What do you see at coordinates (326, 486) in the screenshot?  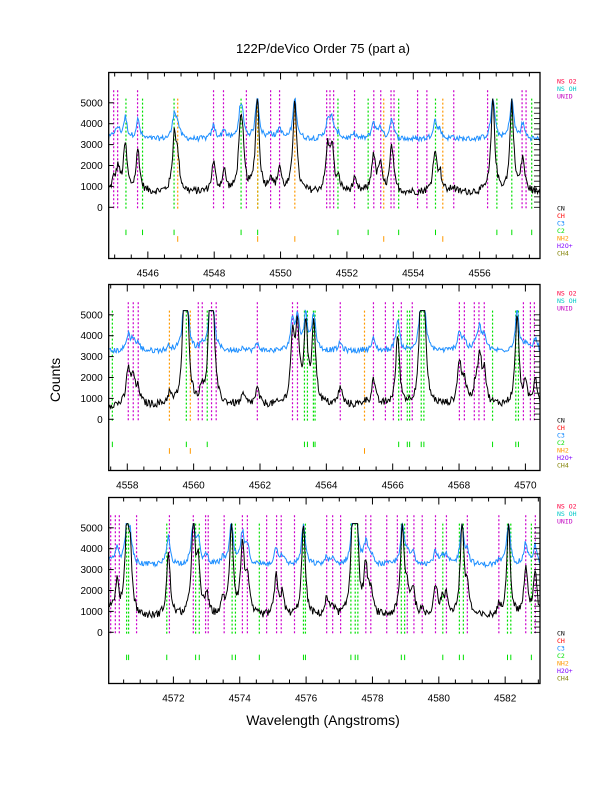 I see `x-tick-label: 4564` at bounding box center [326, 486].